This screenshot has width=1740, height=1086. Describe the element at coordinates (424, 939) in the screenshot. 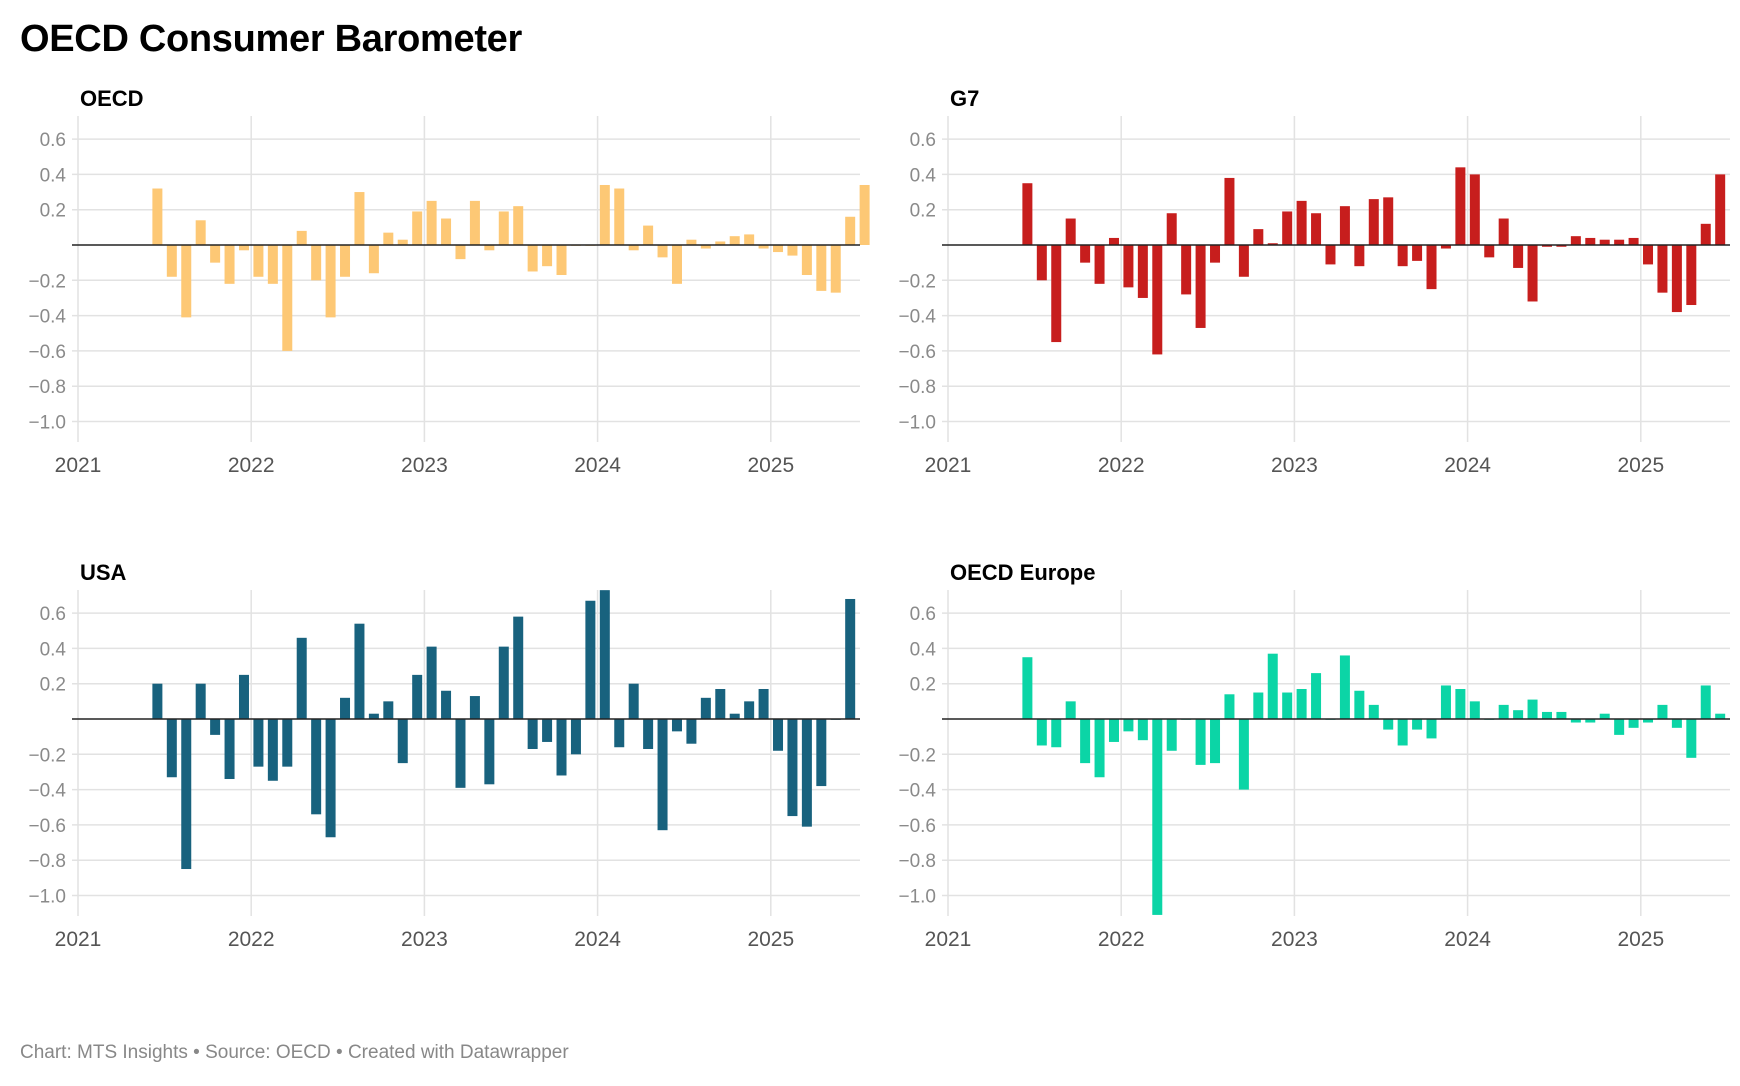

I see `x-tick-label: 2023` at that location.